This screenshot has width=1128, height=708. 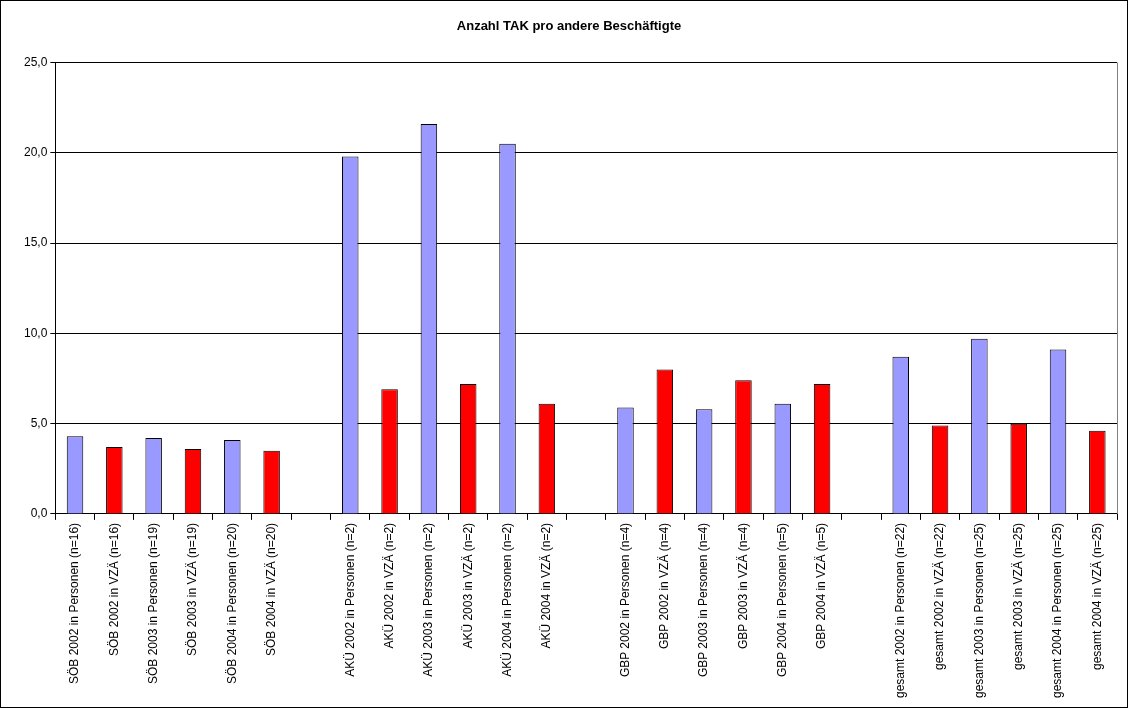 I want to click on y-tick-label: 0,0, so click(x=39, y=513).